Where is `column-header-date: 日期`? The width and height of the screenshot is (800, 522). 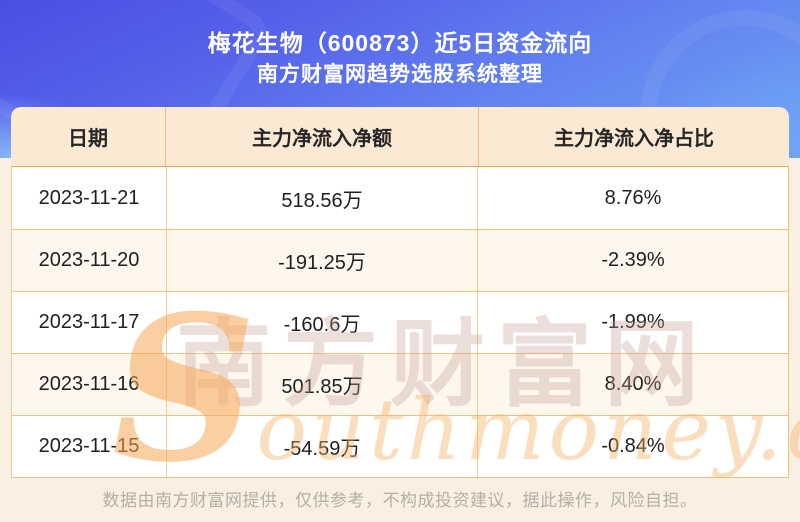 column-header-date: 日期 is located at coordinates (88, 139).